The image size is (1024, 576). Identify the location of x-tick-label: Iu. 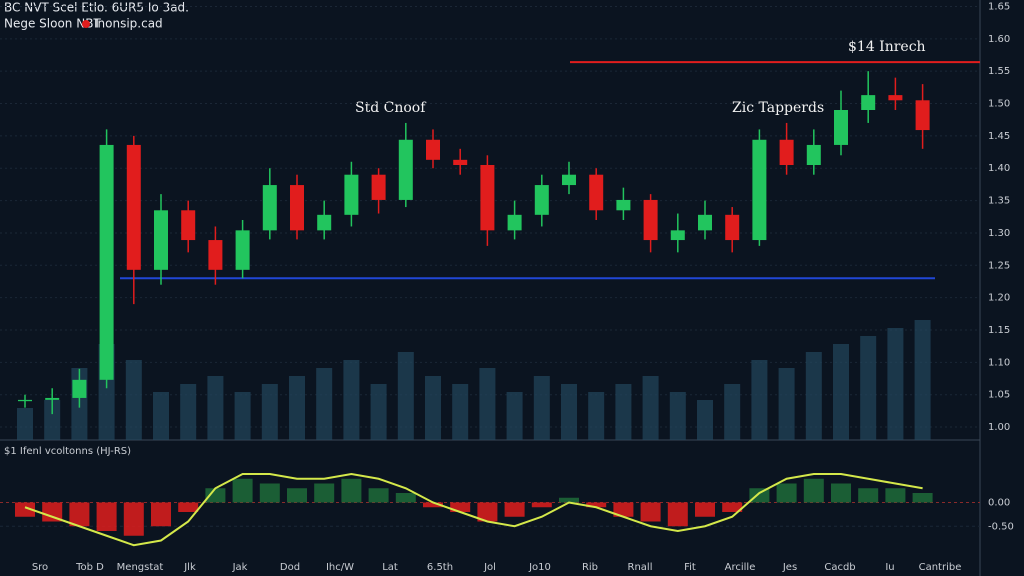
(889, 567).